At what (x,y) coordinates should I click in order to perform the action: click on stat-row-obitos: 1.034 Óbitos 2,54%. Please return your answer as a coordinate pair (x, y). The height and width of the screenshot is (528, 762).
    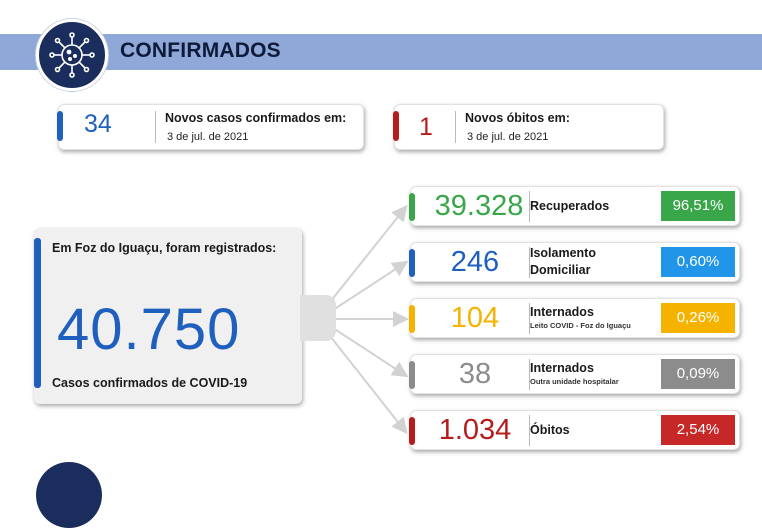
    Looking at the image, I should click on (574, 430).